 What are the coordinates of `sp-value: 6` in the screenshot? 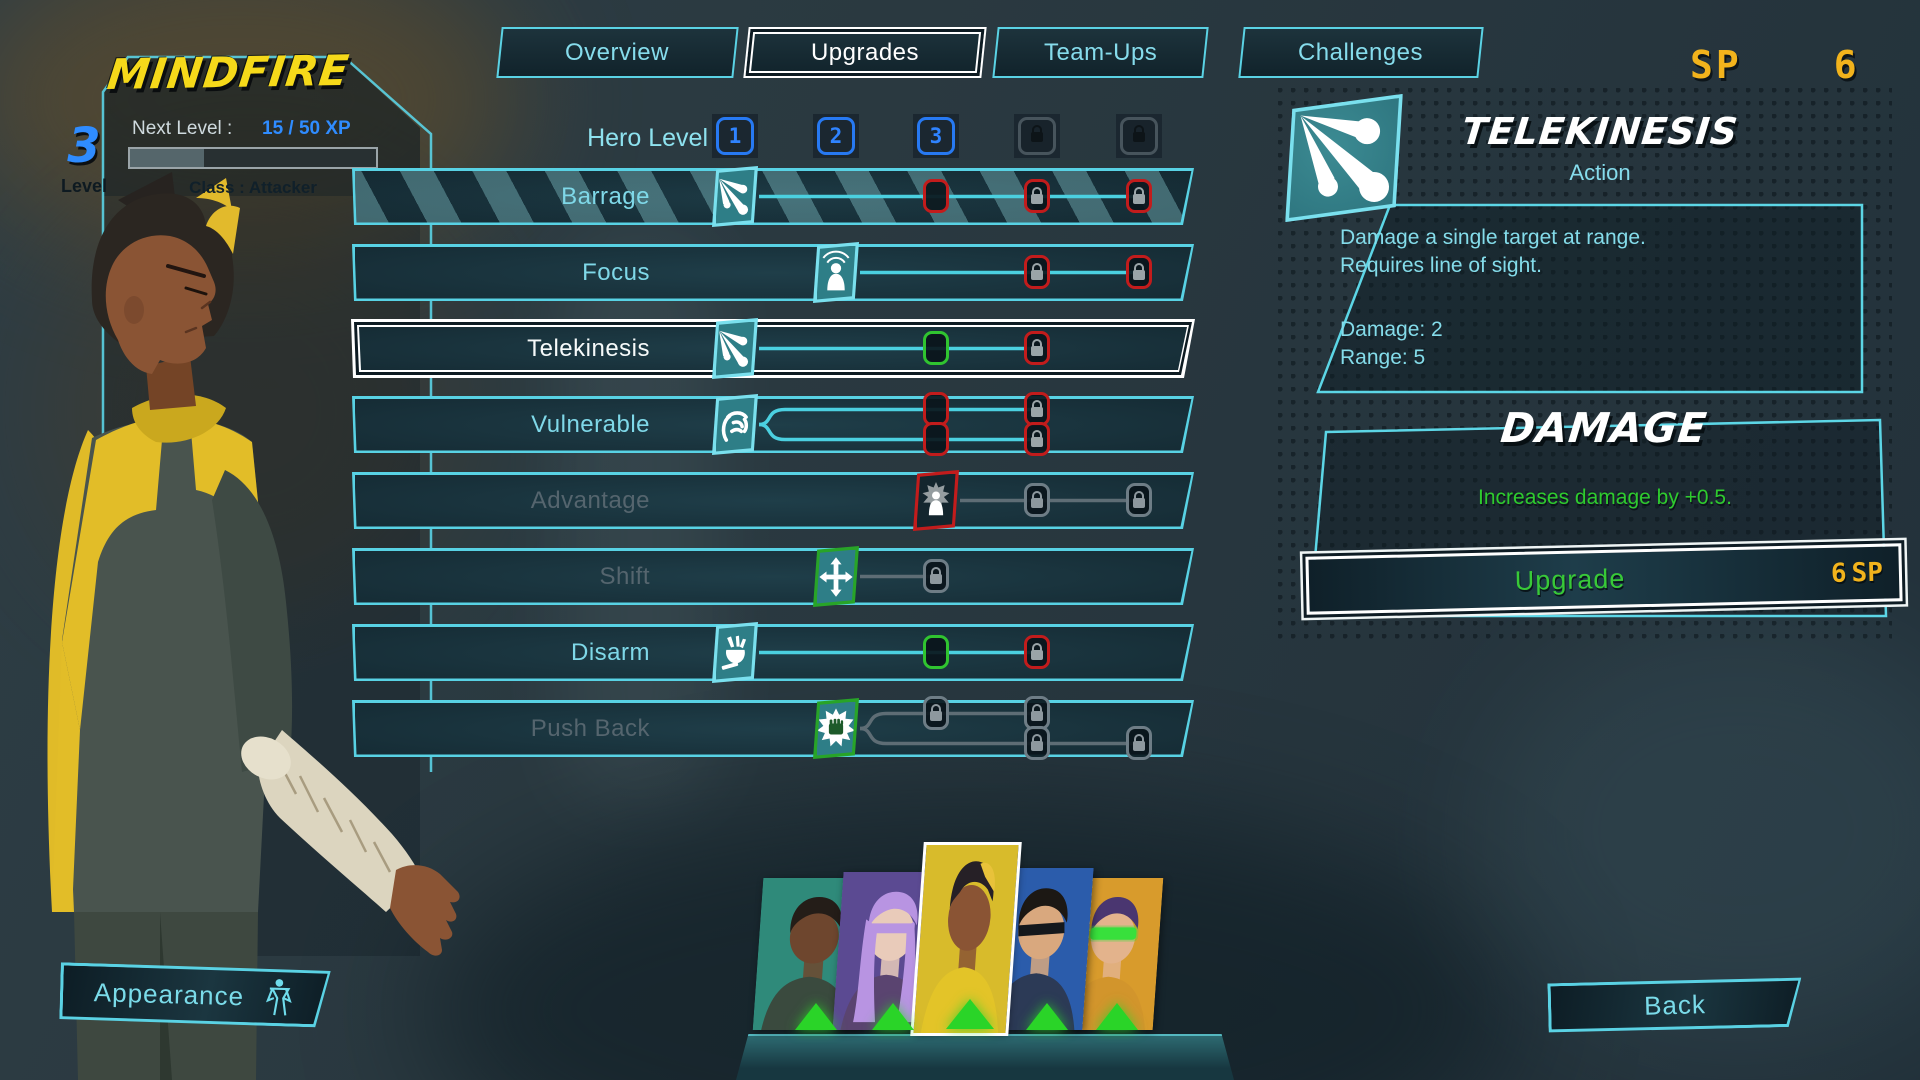 It's located at (1845, 65).